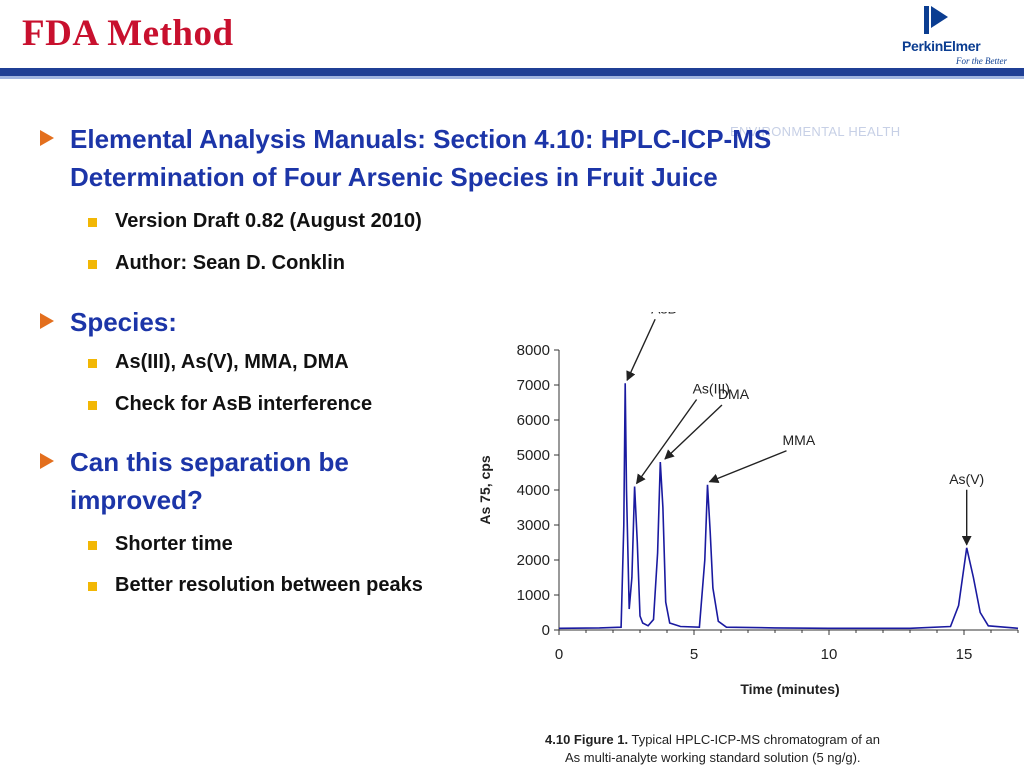 The image size is (1024, 768). Describe the element at coordinates (694, 654) in the screenshot. I see `x-tick-label: 5` at that location.